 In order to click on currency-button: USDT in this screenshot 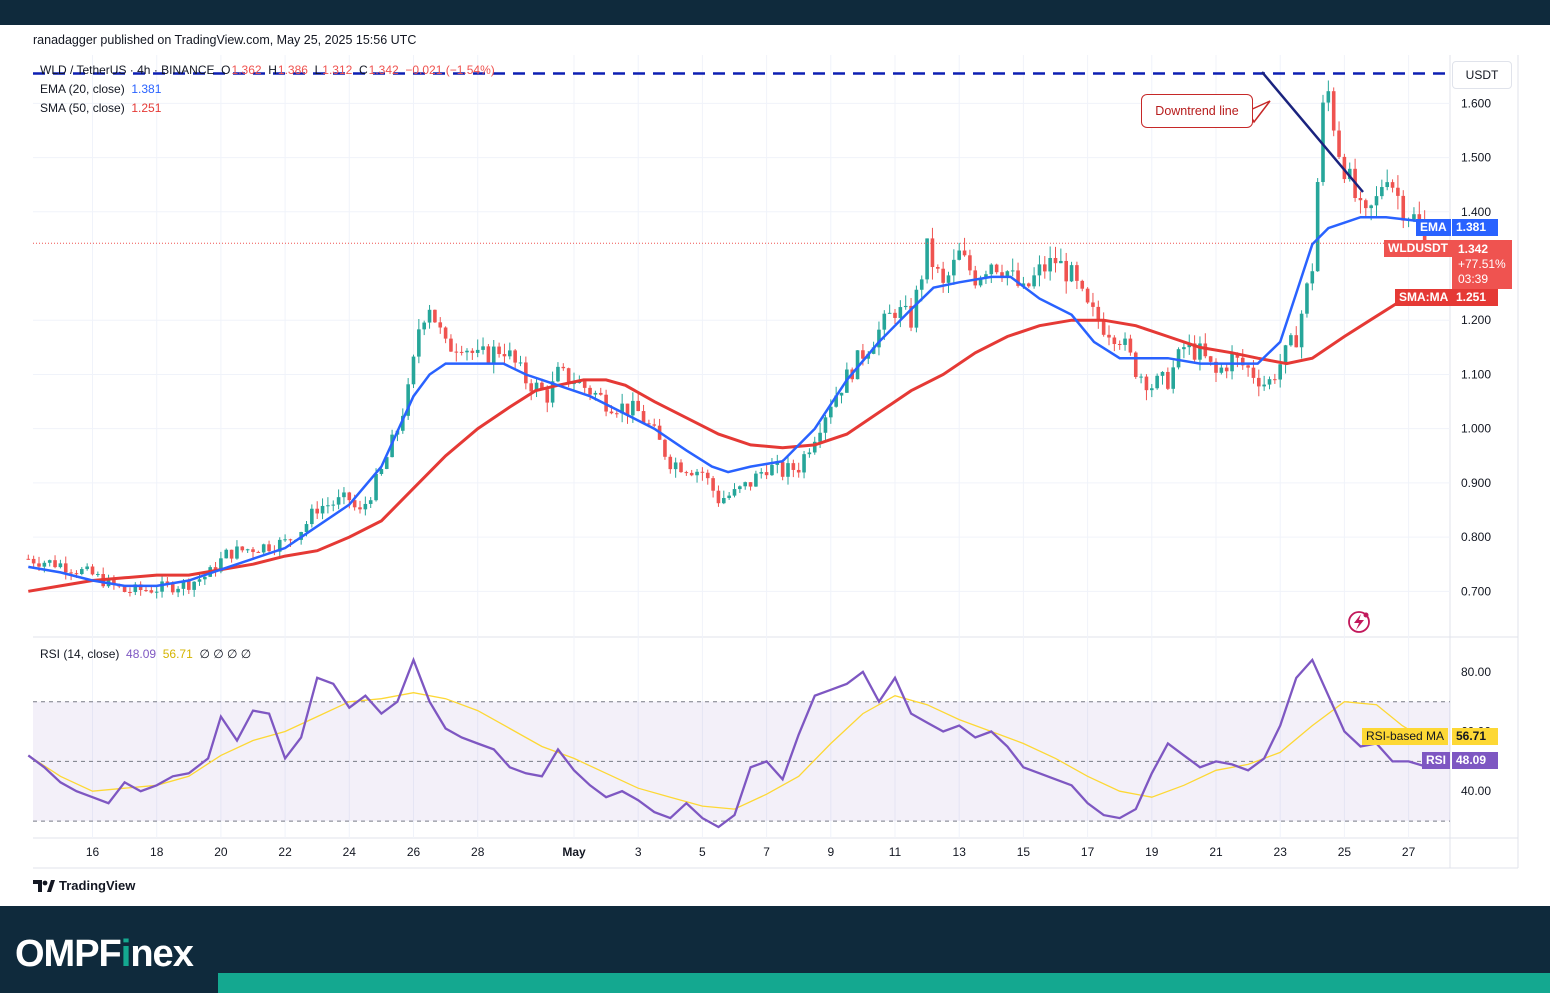, I will do `click(1482, 75)`.